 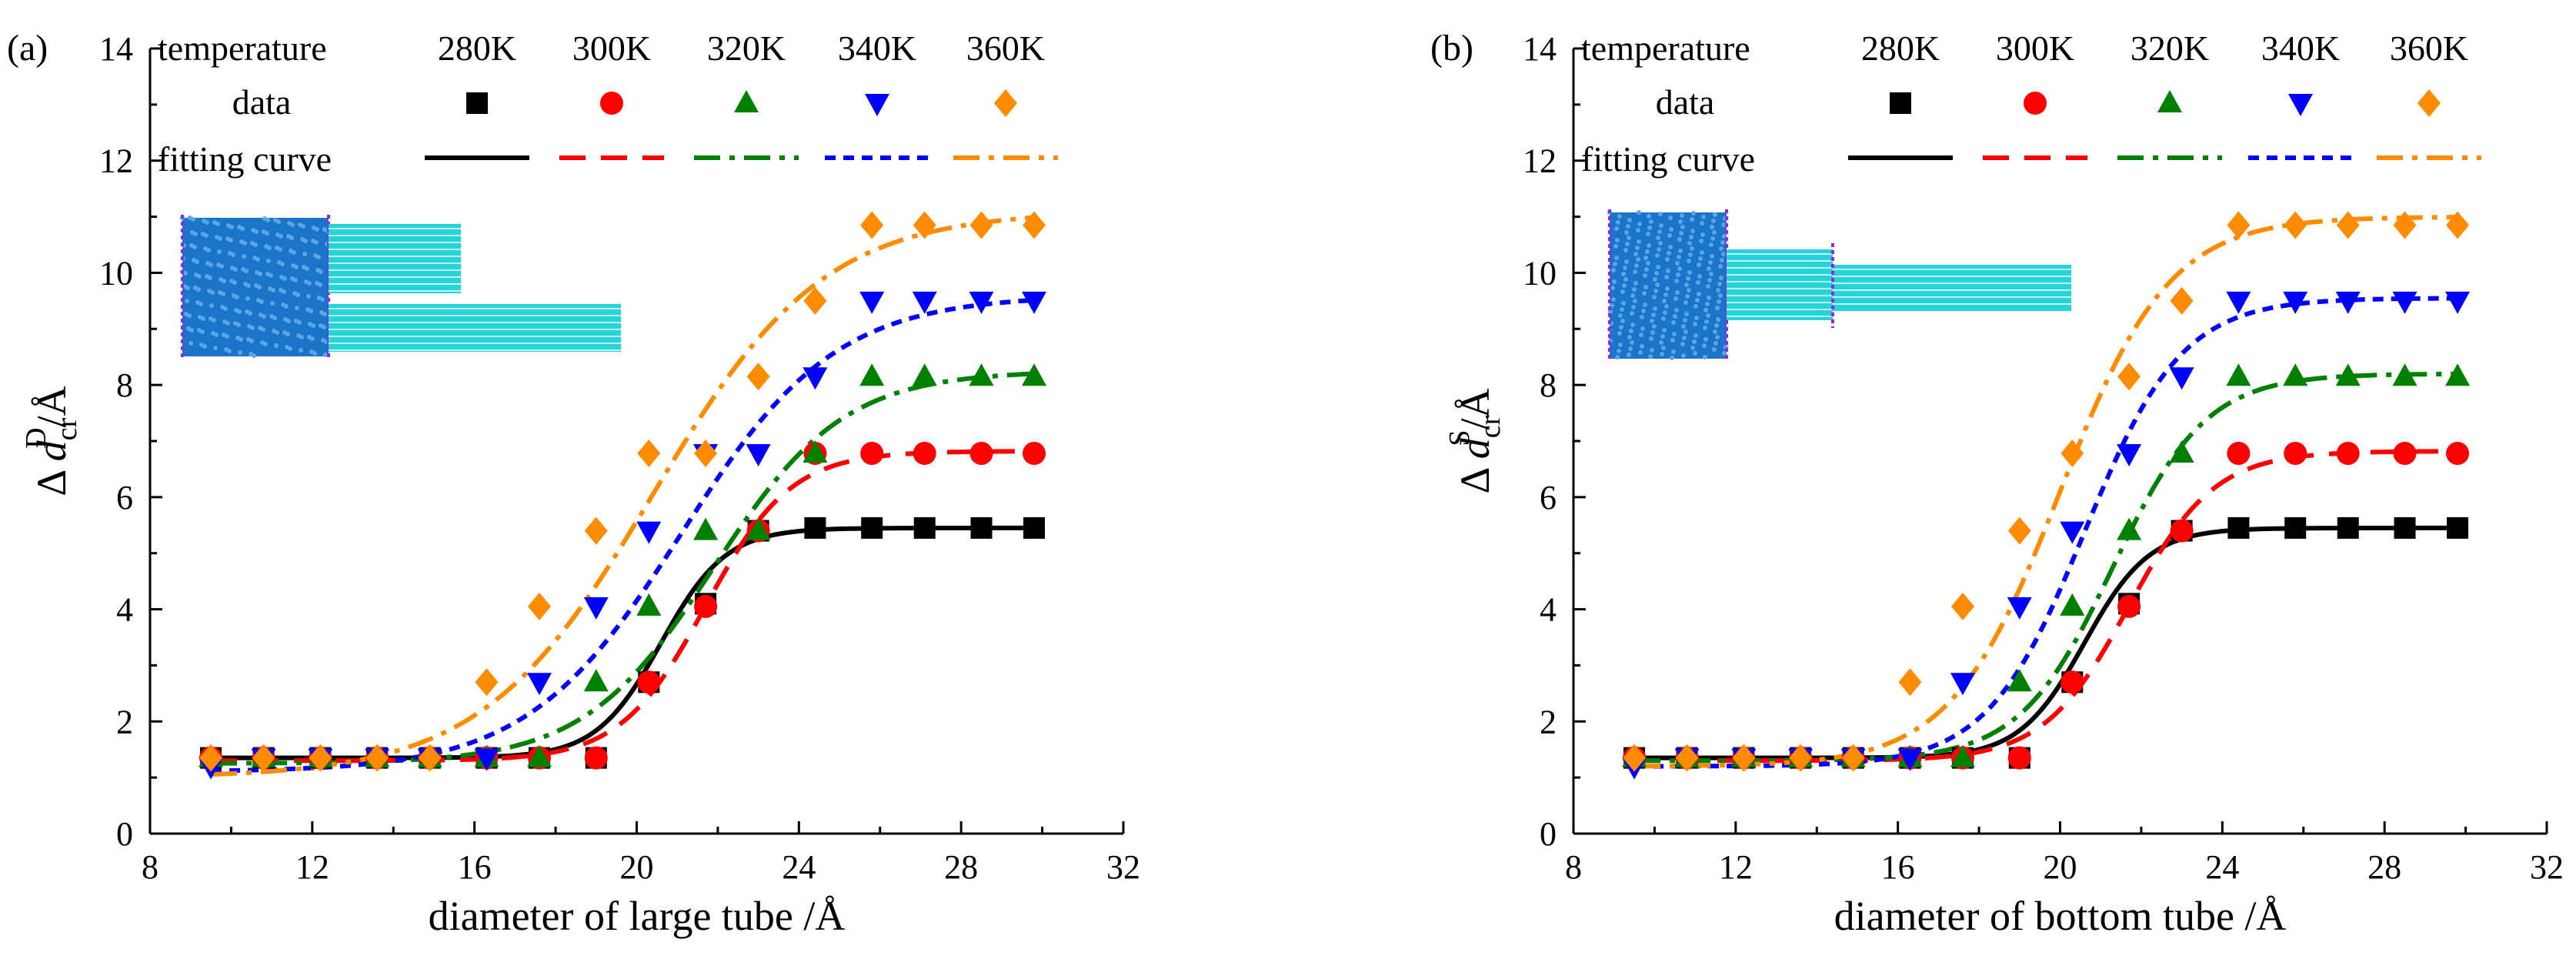 What do you see at coordinates (475, 328) in the screenshot?
I see `inset-nanotube` at bounding box center [475, 328].